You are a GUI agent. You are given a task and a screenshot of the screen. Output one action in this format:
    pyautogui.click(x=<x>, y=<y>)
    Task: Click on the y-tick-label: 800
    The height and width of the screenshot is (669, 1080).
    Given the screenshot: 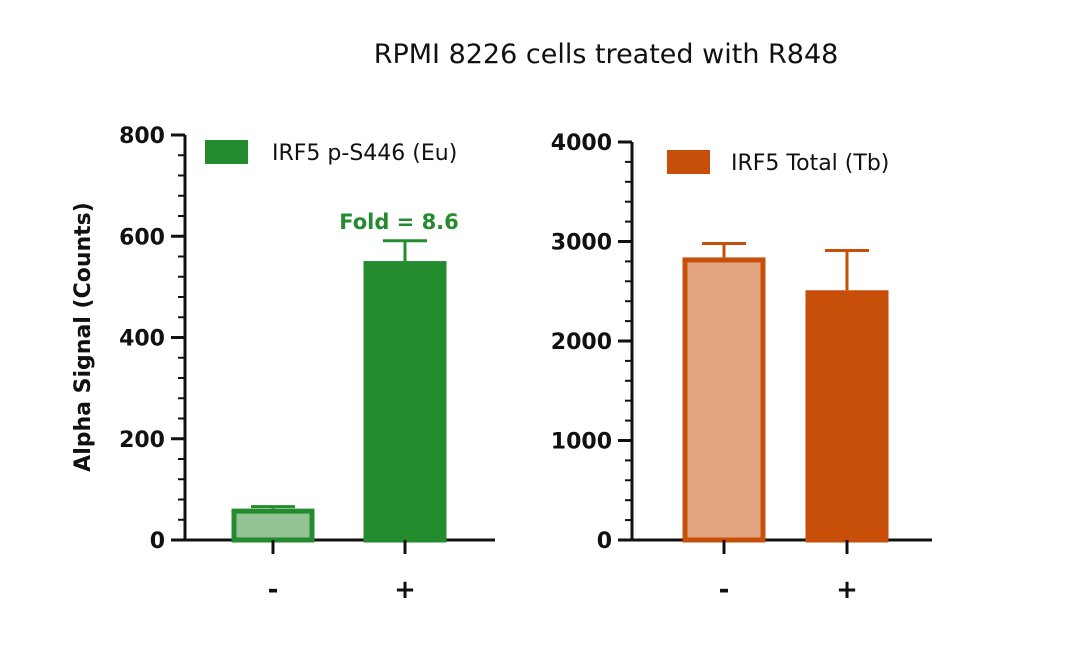 What is the action you would take?
    pyautogui.click(x=142, y=136)
    